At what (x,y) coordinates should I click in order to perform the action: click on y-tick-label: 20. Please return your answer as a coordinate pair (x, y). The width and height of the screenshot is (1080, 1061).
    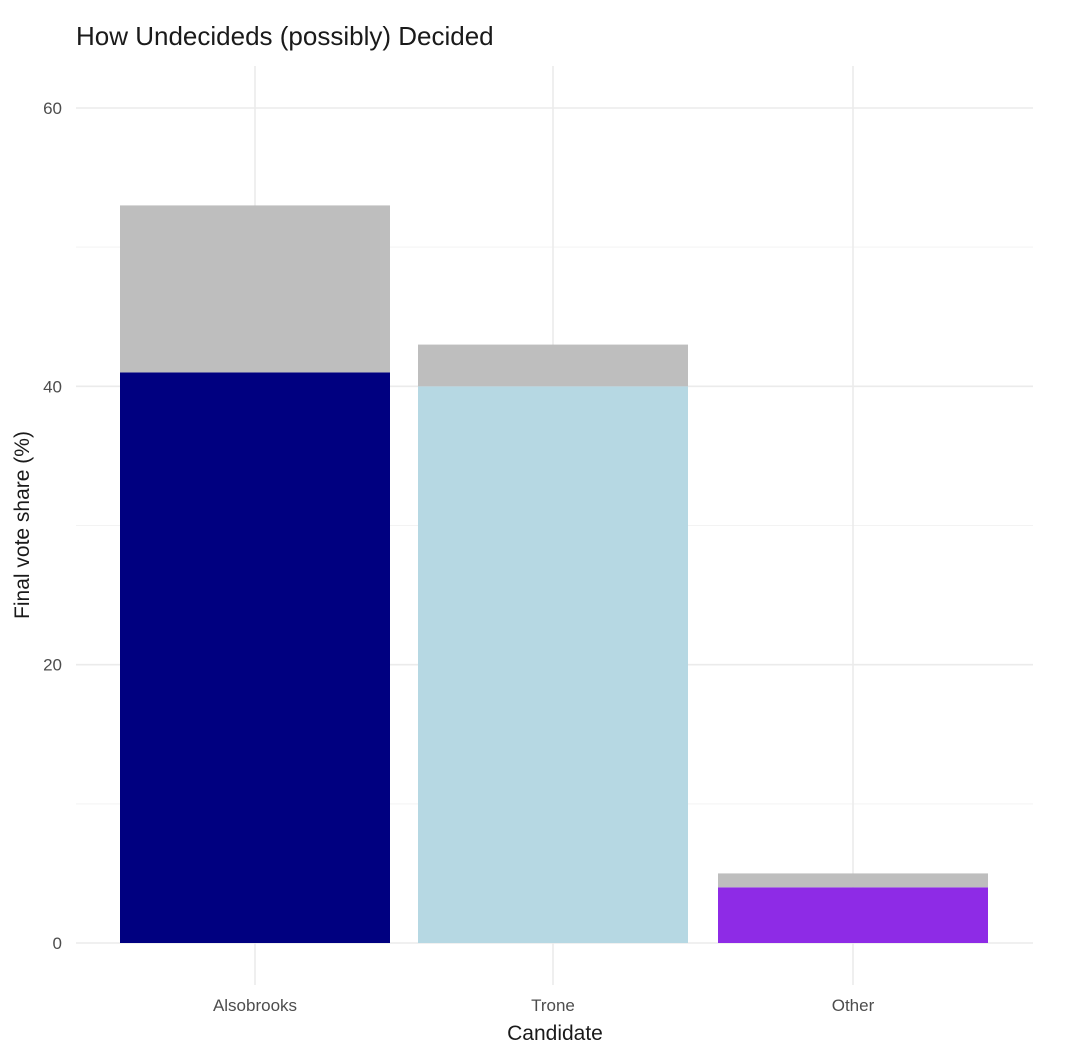
    Looking at the image, I should click on (52, 665).